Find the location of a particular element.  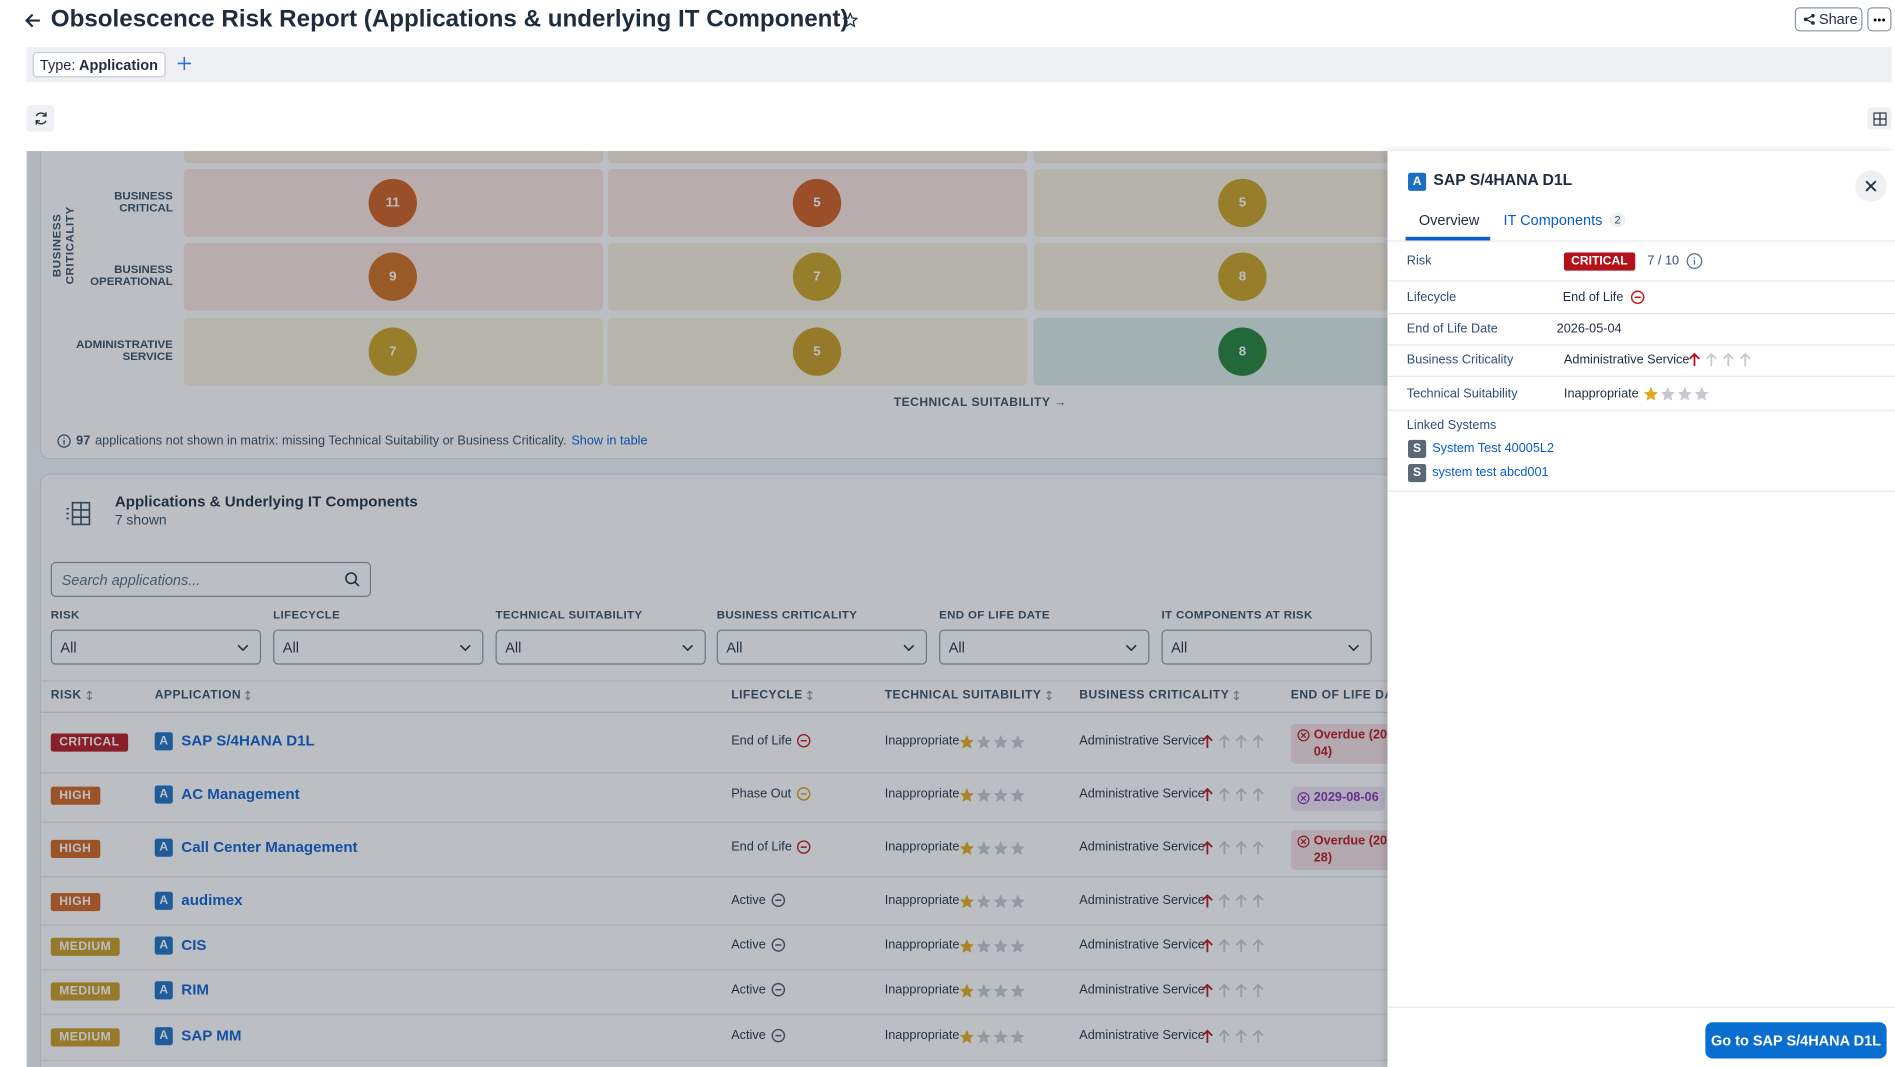

favorite-button is located at coordinates (850, 22).